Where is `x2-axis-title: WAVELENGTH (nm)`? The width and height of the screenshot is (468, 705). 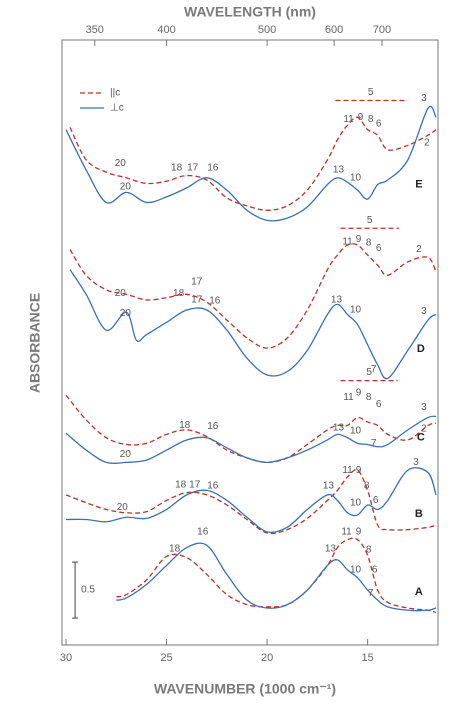 x2-axis-title: WAVELENGTH (nm) is located at coordinates (250, 12).